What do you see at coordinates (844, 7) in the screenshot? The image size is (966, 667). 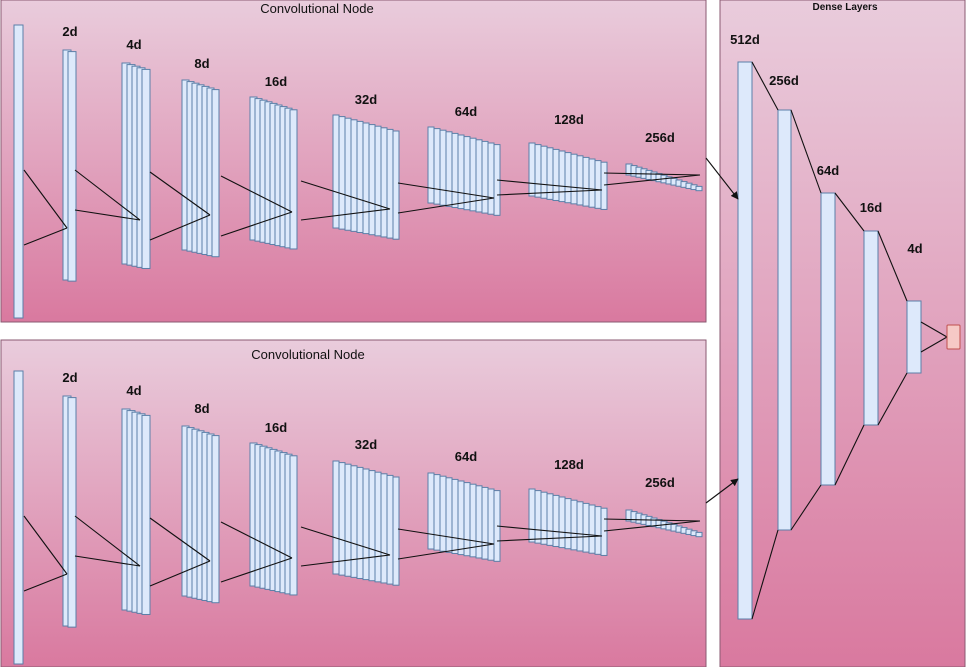 I see `dense-layers-title: Dense Layers` at bounding box center [844, 7].